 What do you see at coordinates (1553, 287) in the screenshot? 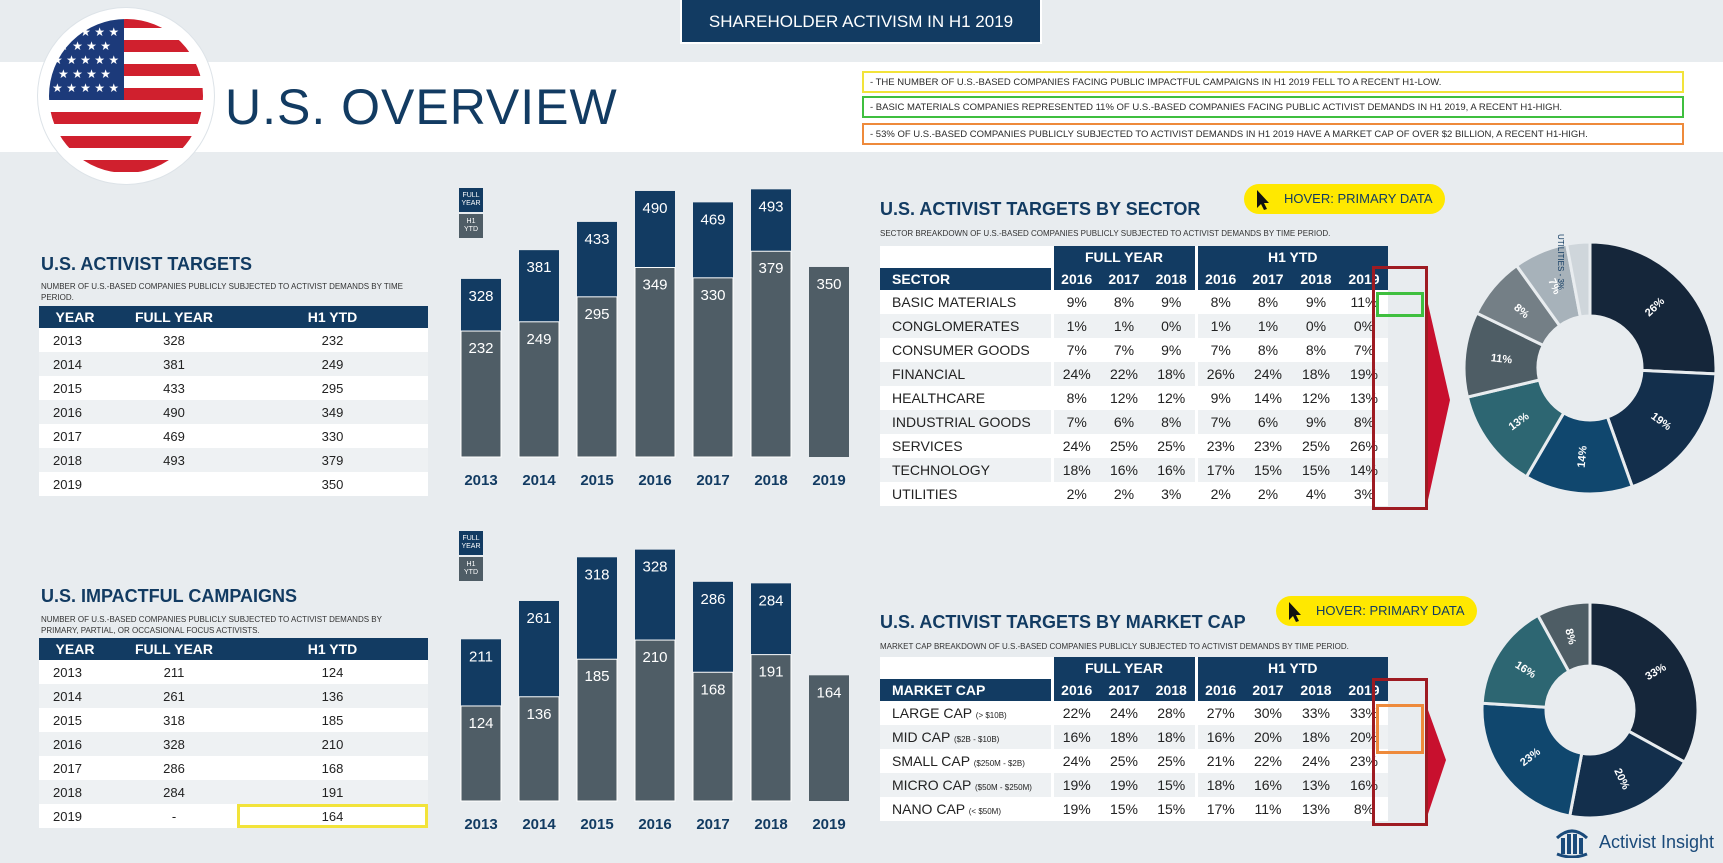
I see `donut-value-label: 7%` at bounding box center [1553, 287].